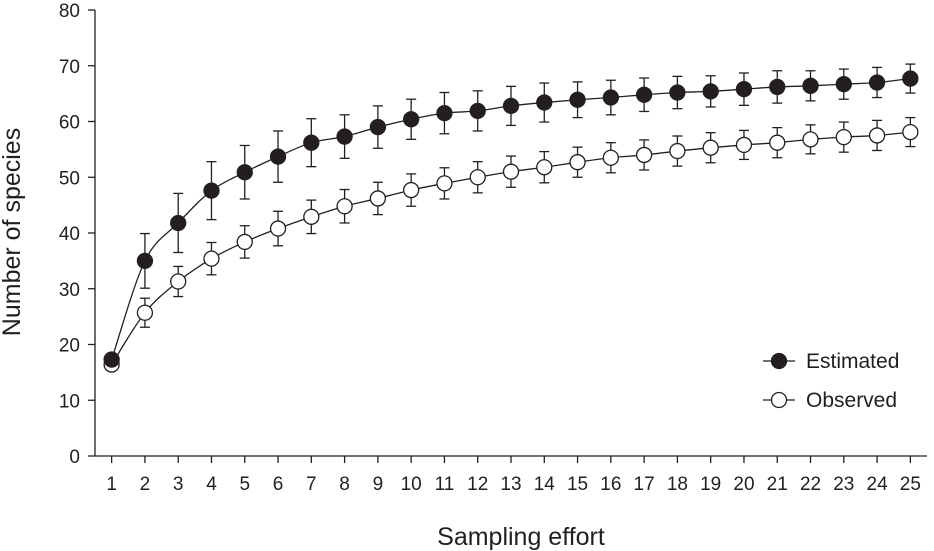 This screenshot has width=934, height=551. What do you see at coordinates (69, 11) in the screenshot?
I see `y-tick-label: 80` at bounding box center [69, 11].